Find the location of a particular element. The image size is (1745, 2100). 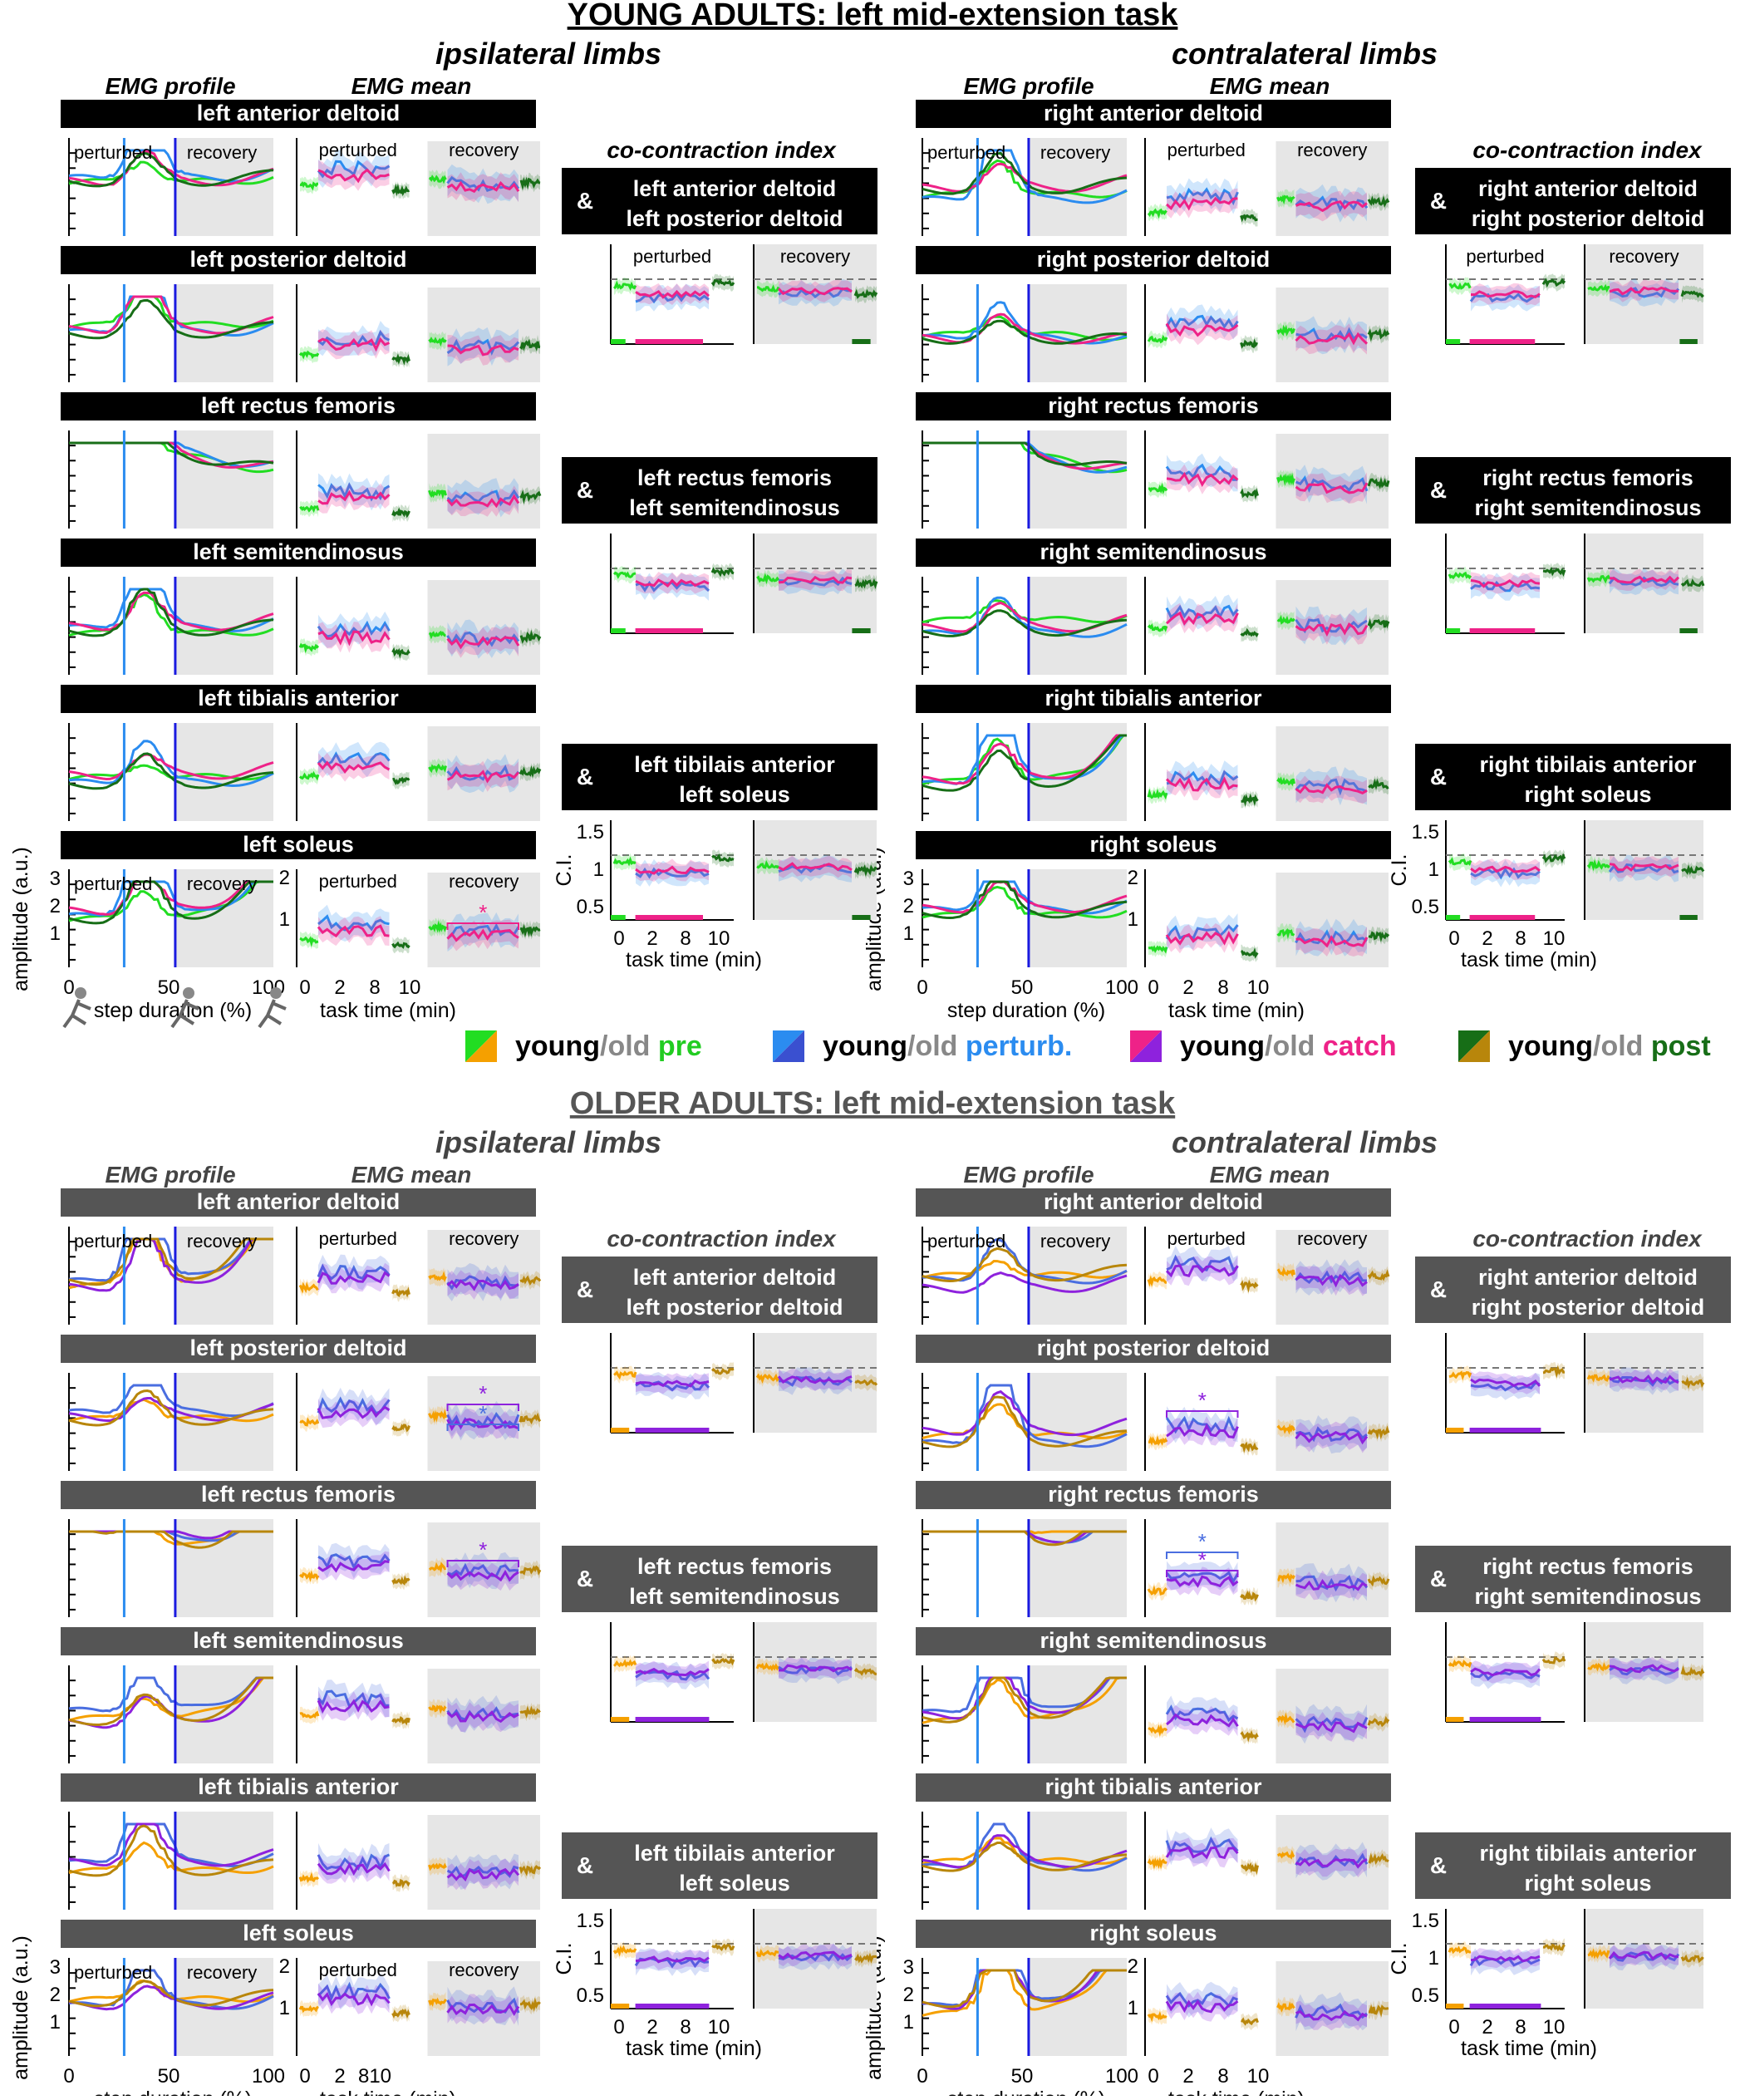

muscle-header: right posterior deltoid is located at coordinates (1154, 259).